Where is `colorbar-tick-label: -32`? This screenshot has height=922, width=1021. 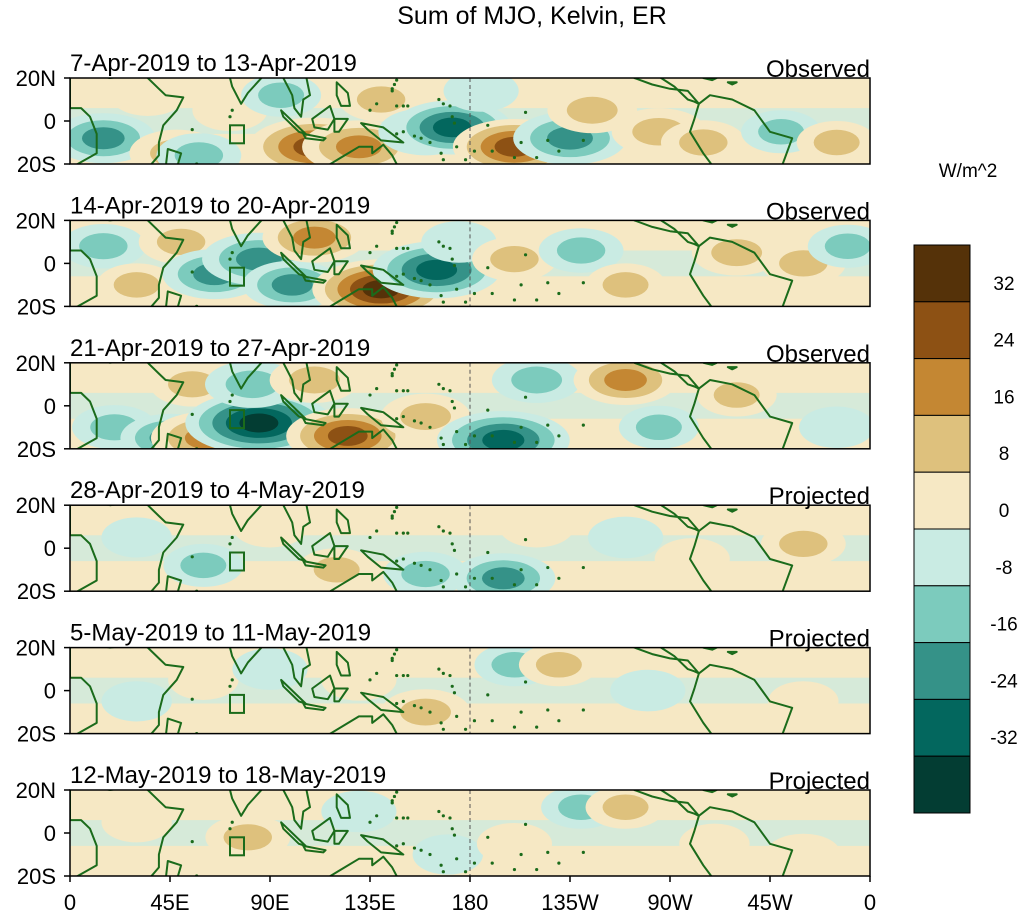 colorbar-tick-label: -32 is located at coordinates (1003, 738).